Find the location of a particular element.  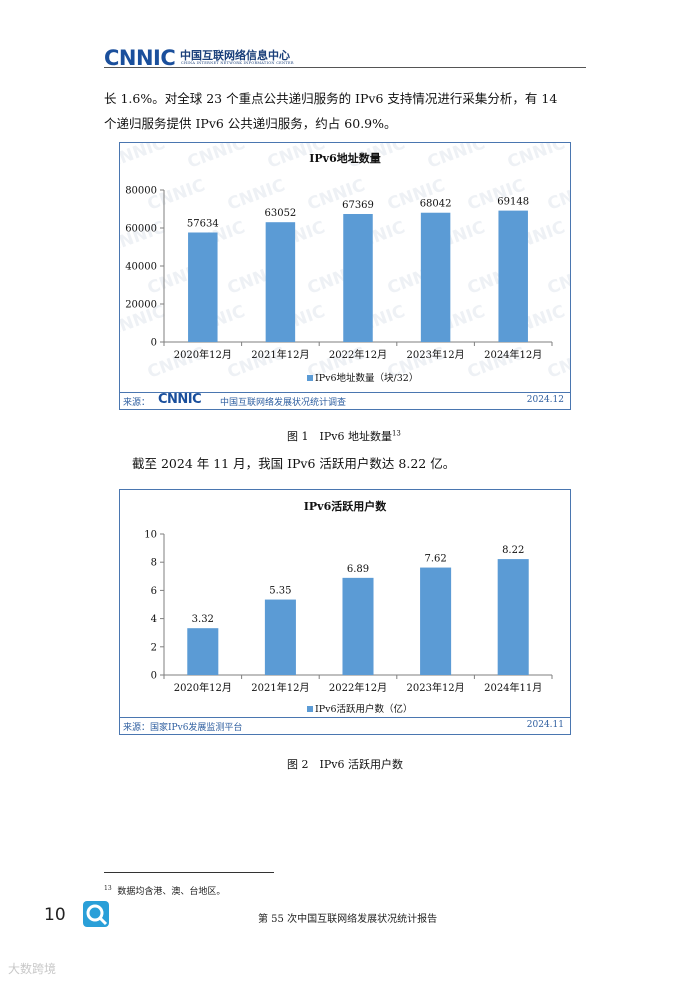

cnnic-logo: CNNIC is located at coordinates (140, 58).